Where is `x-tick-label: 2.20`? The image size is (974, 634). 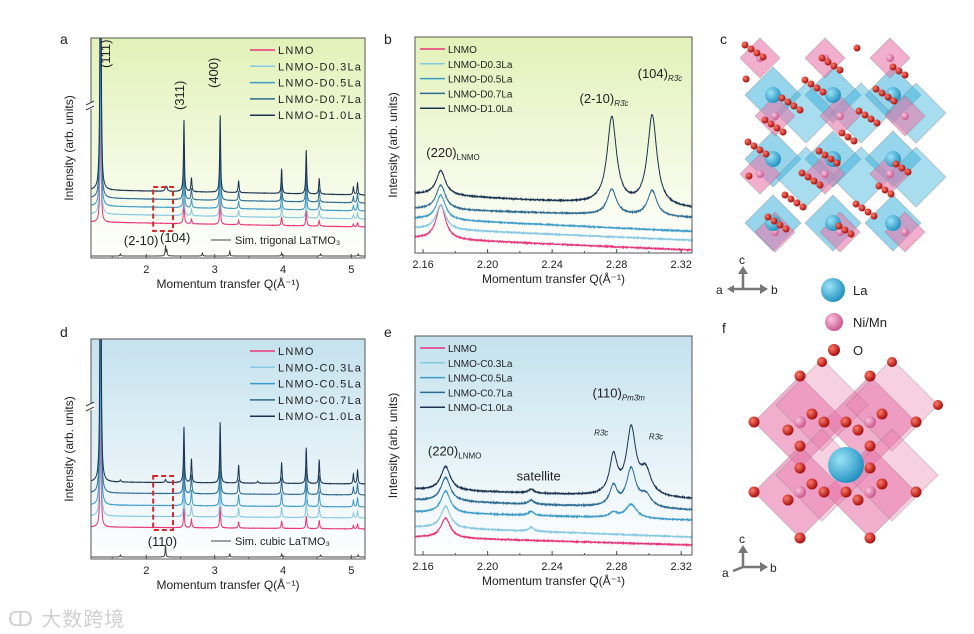 x-tick-label: 2.20 is located at coordinates (487, 567).